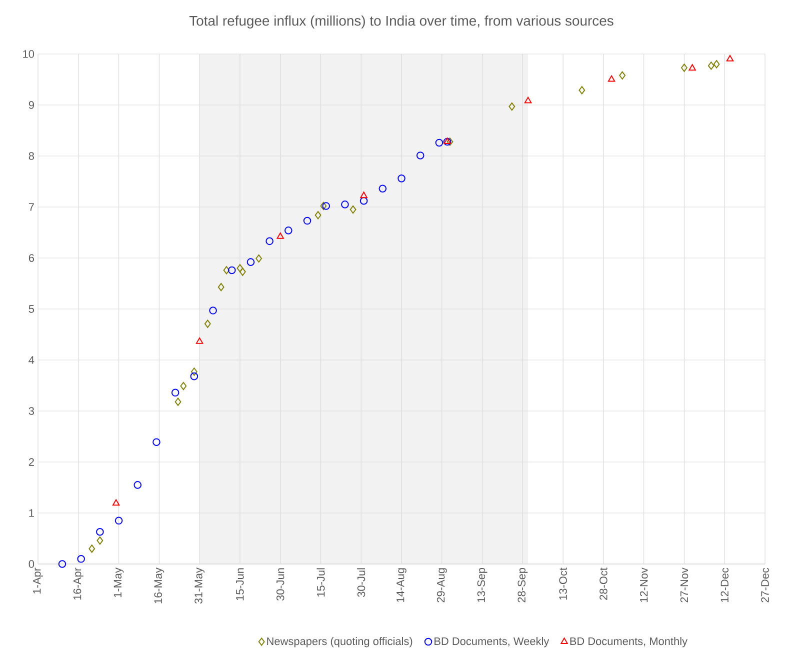  I want to click on x-tick-label: 28-Oct, so click(604, 584).